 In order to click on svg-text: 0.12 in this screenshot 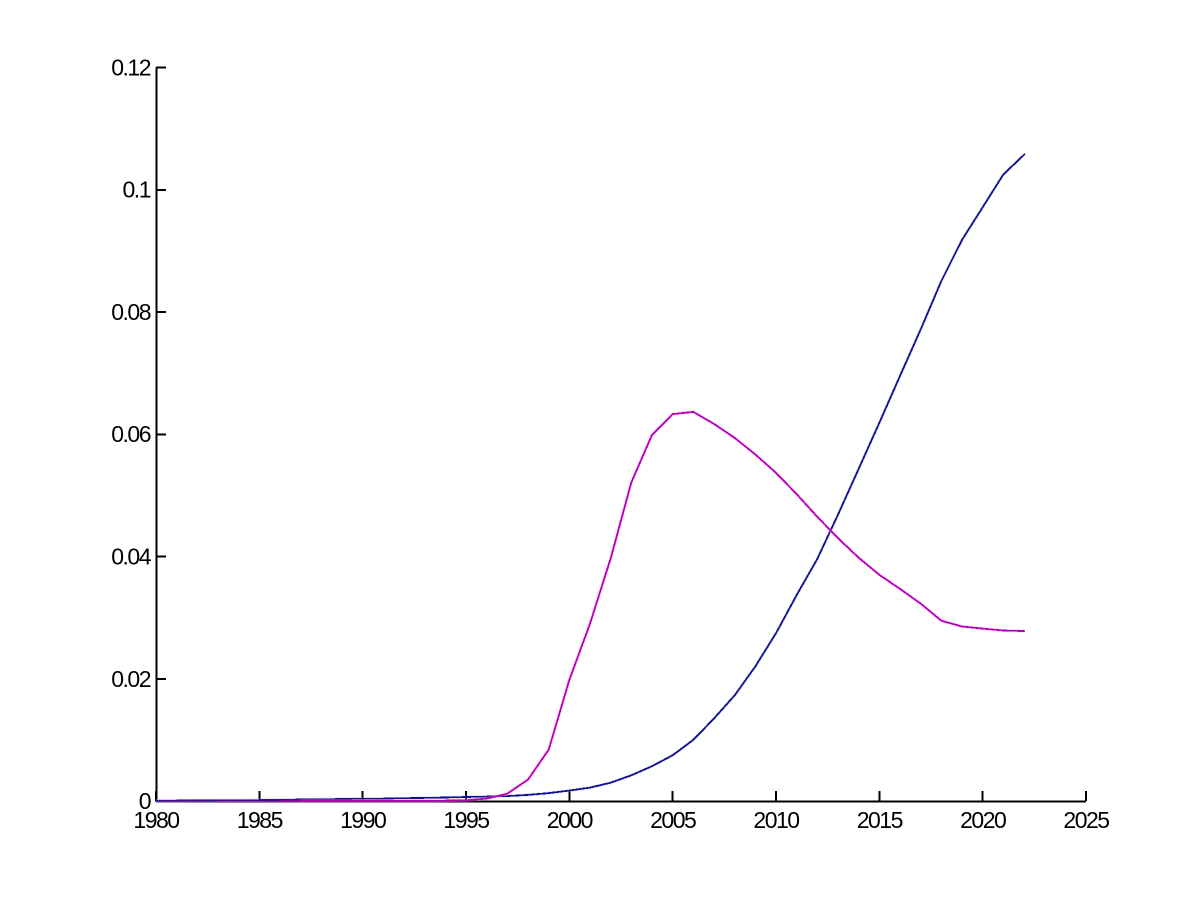, I will do `click(130, 68)`.